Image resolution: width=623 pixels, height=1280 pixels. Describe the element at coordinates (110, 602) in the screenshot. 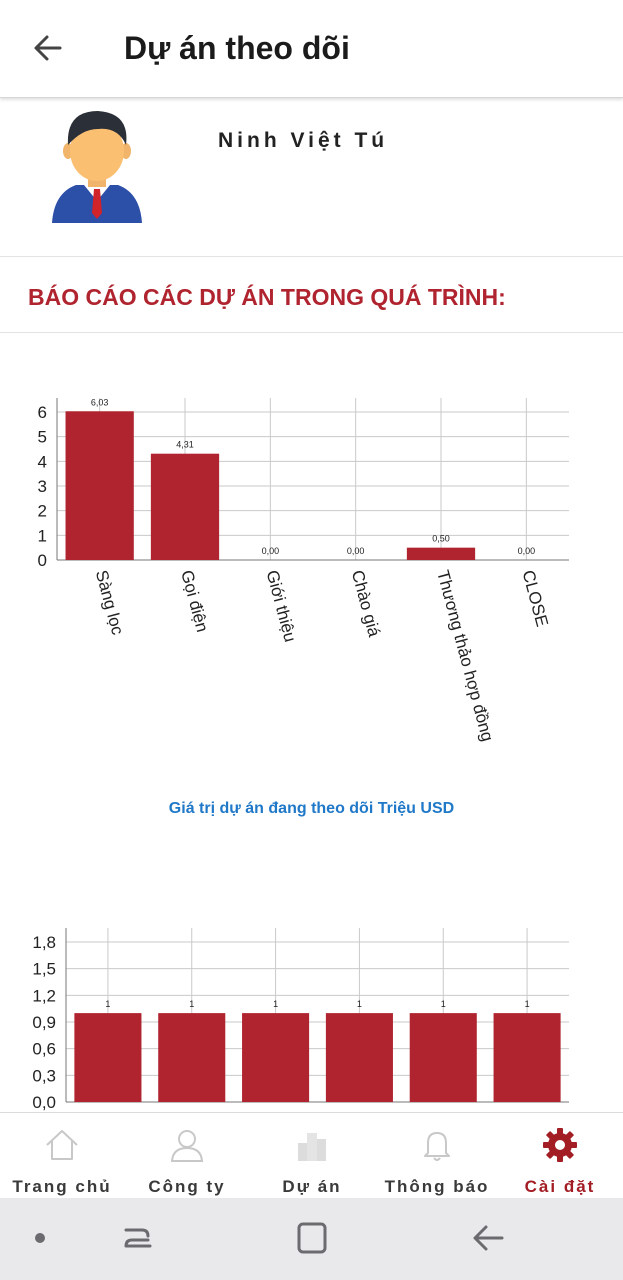

I see `x-tick-label: Sàng lọc` at that location.